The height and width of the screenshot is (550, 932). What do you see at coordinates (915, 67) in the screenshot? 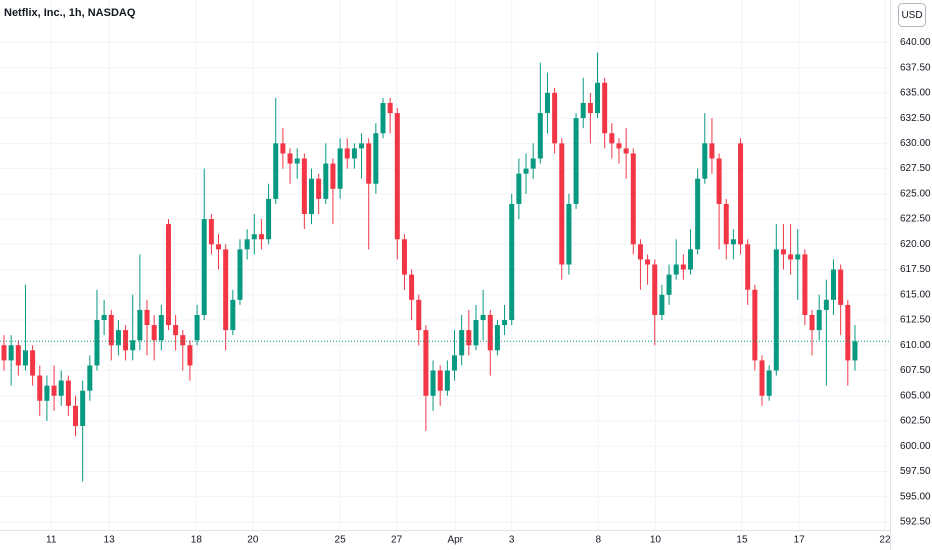
I see `y-tick-label: 637.50` at bounding box center [915, 67].